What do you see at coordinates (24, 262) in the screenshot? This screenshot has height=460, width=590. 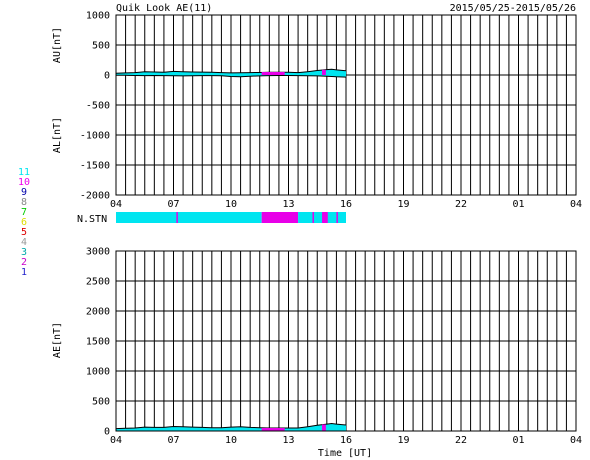 I see `station-count-label: 2` at bounding box center [24, 262].